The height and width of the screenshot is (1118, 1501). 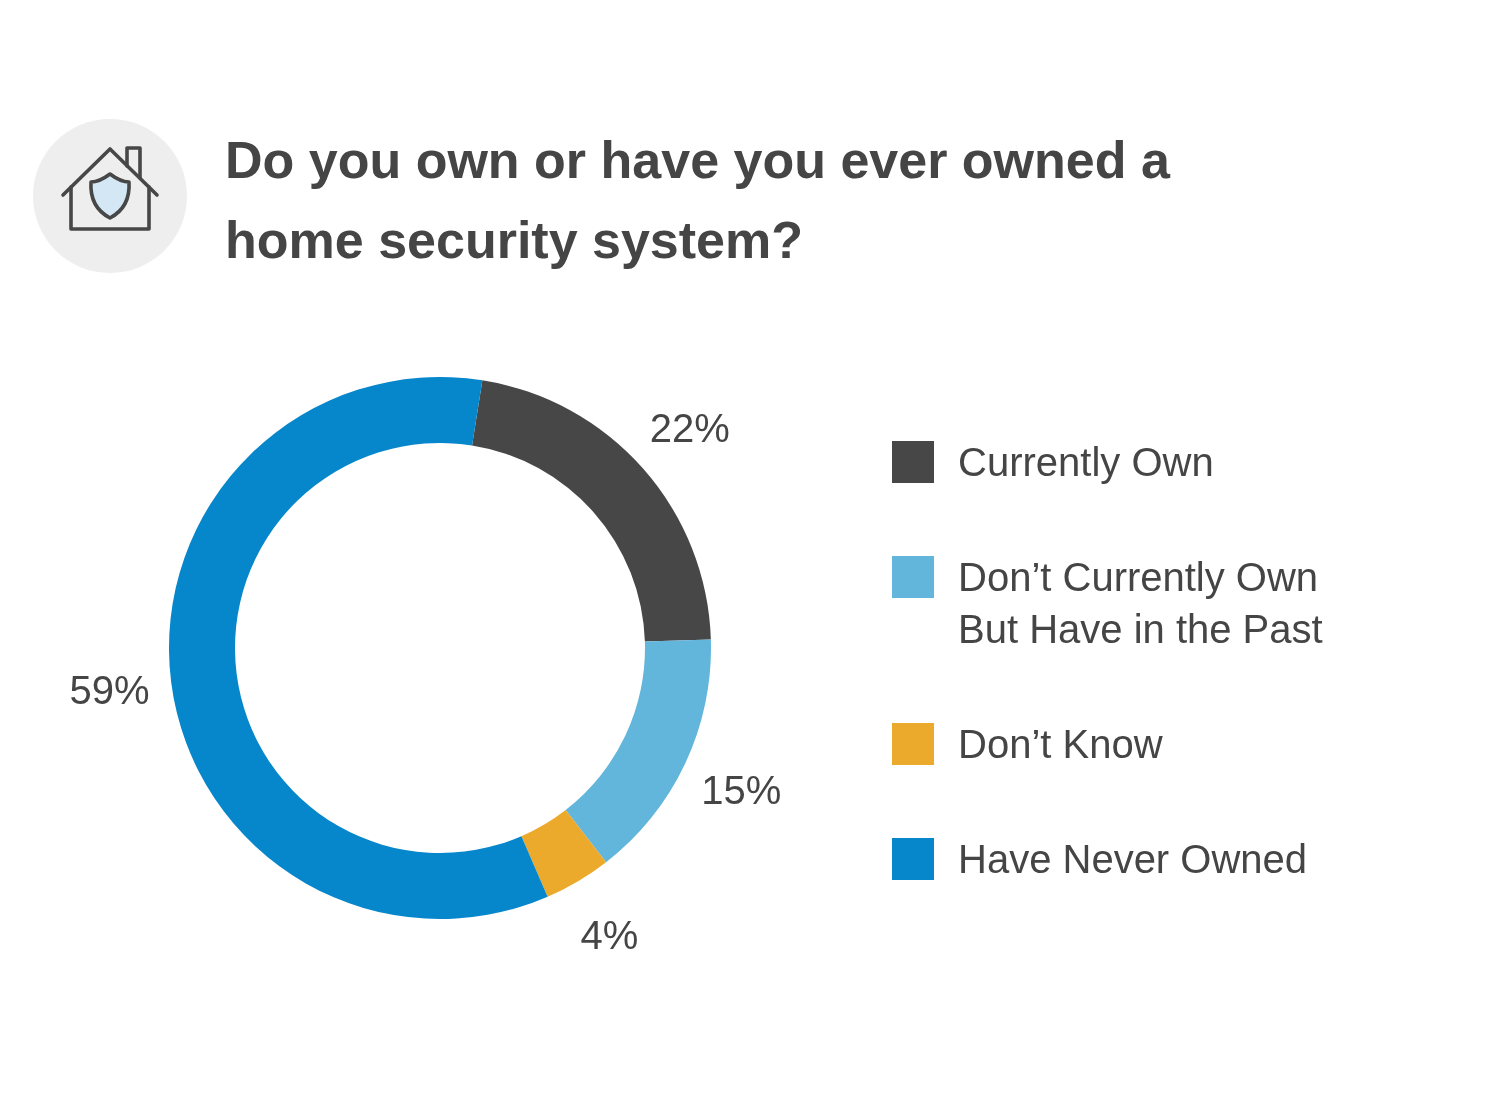 I want to click on legend-label: Currently Own, so click(x=1086, y=462).